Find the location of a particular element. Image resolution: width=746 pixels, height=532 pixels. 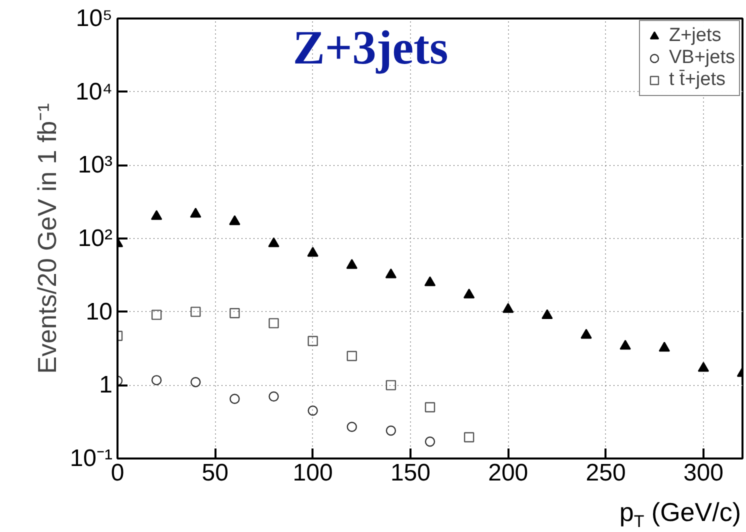

y-tick-label: 10² is located at coordinates (95, 238).